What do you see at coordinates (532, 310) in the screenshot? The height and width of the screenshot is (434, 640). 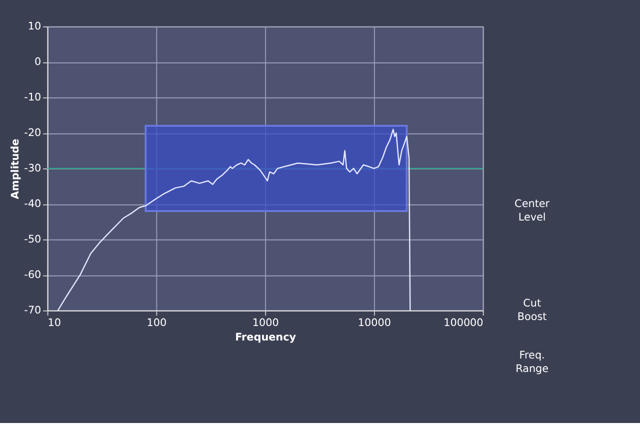 I see `text: Cut Boost` at bounding box center [532, 310].